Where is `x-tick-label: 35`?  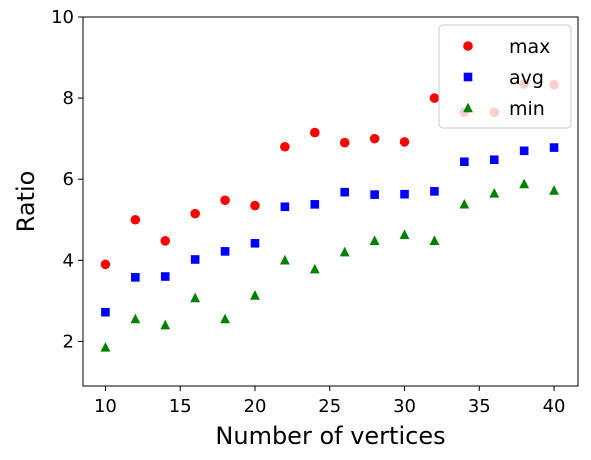 x-tick-label: 35 is located at coordinates (479, 406).